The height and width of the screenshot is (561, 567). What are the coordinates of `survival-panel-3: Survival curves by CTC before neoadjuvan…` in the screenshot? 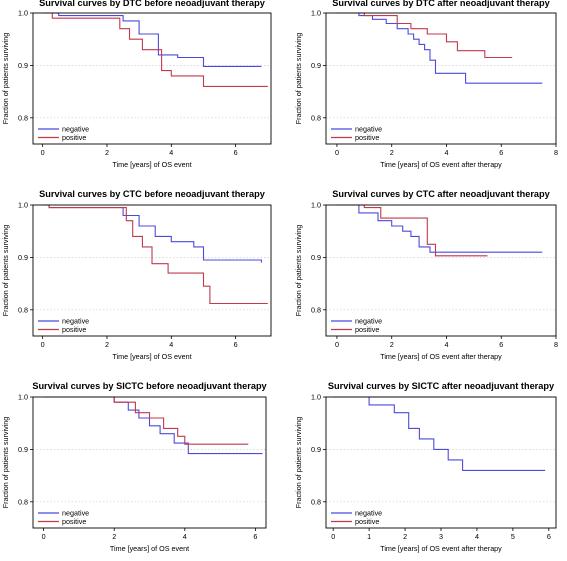 It's located at (136, 275).